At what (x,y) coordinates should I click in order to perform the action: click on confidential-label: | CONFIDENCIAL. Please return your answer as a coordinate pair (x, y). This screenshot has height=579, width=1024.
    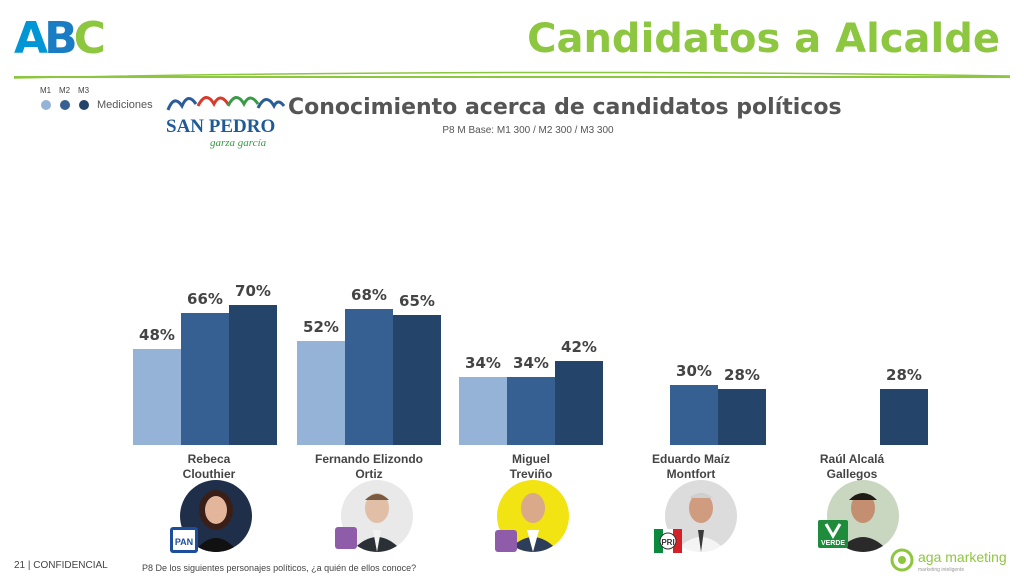
    Looking at the image, I should click on (67, 565).